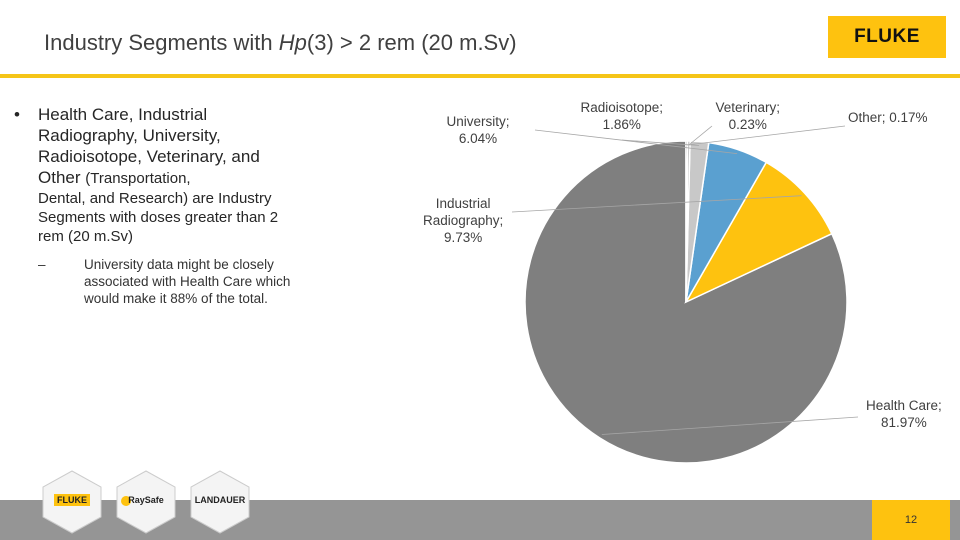  What do you see at coordinates (480, 76) in the screenshot?
I see `title-divider` at bounding box center [480, 76].